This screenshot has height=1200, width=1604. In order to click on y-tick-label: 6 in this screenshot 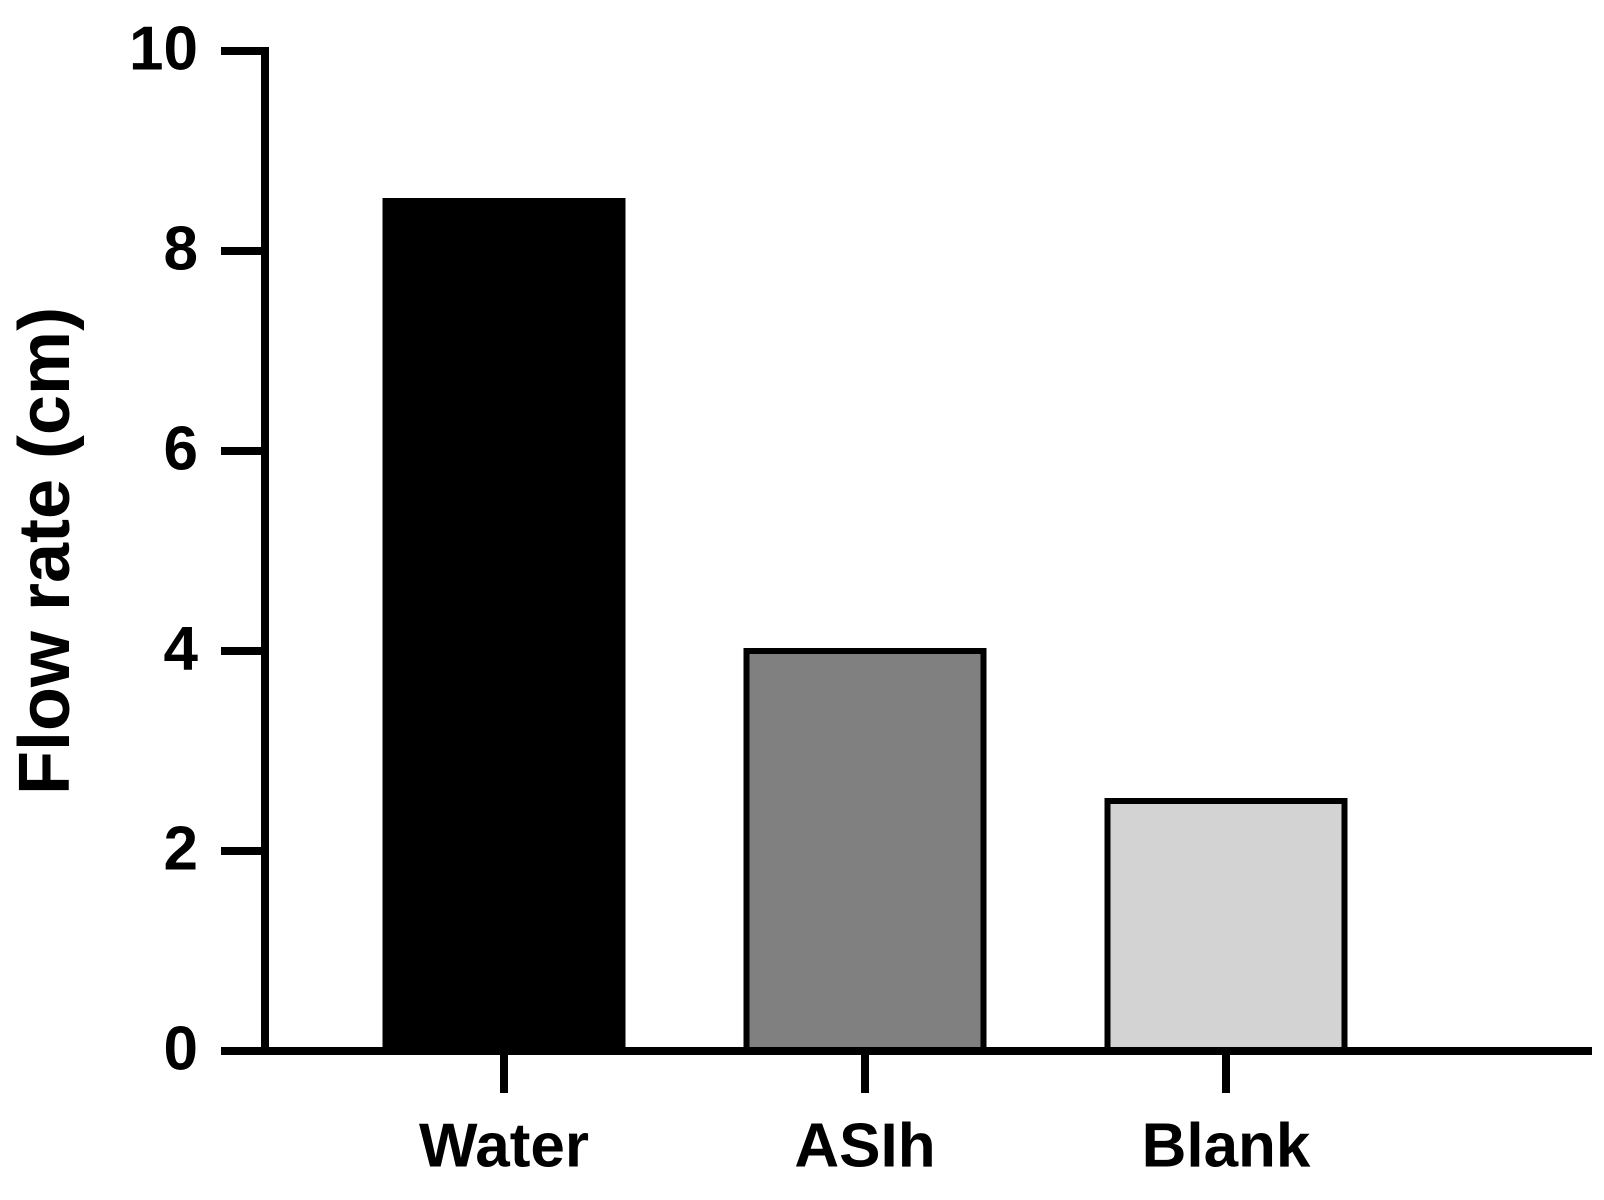, I will do `click(181, 448)`.